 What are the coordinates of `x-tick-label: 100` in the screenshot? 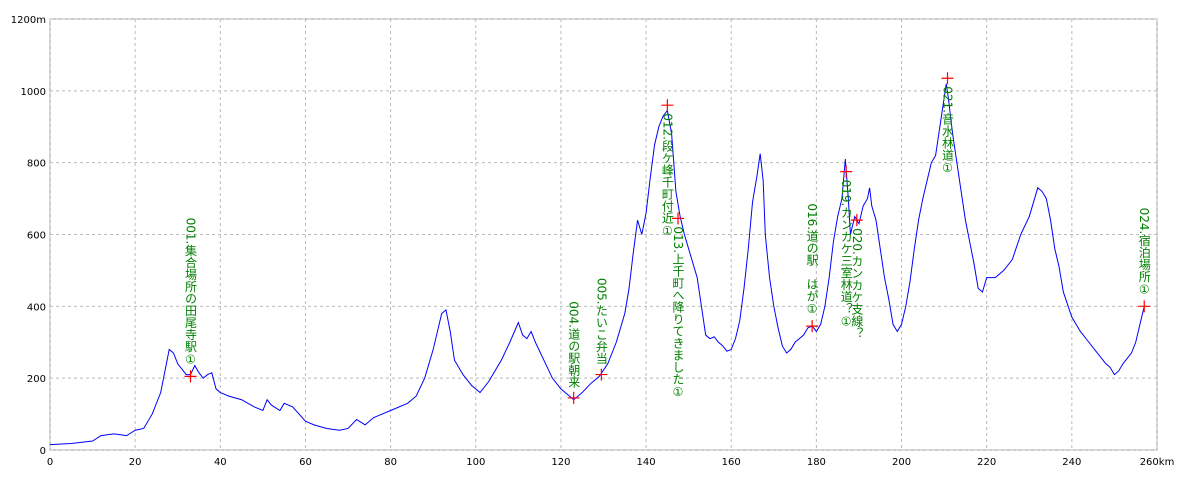 It's located at (475, 462).